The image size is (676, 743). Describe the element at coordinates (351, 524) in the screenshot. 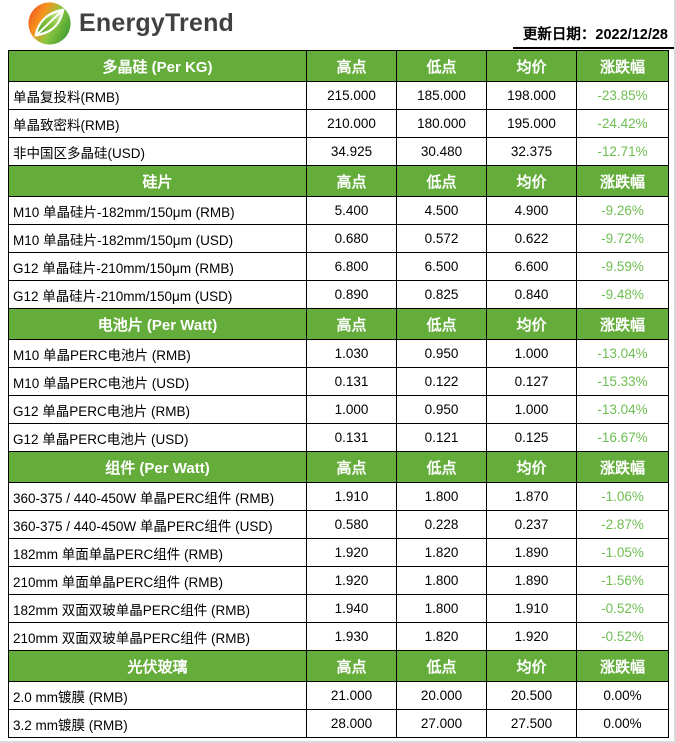

I see `high-value: 0.580` at that location.